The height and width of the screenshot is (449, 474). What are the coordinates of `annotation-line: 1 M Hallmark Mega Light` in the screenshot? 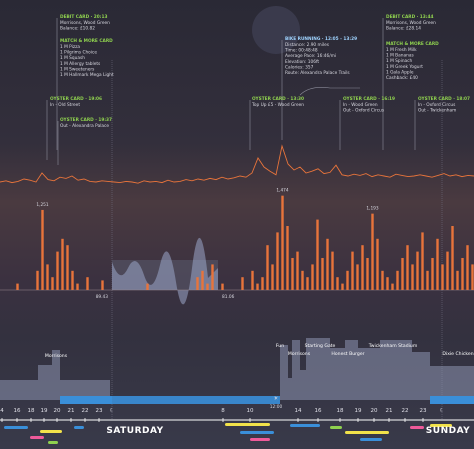 It's located at (87, 75).